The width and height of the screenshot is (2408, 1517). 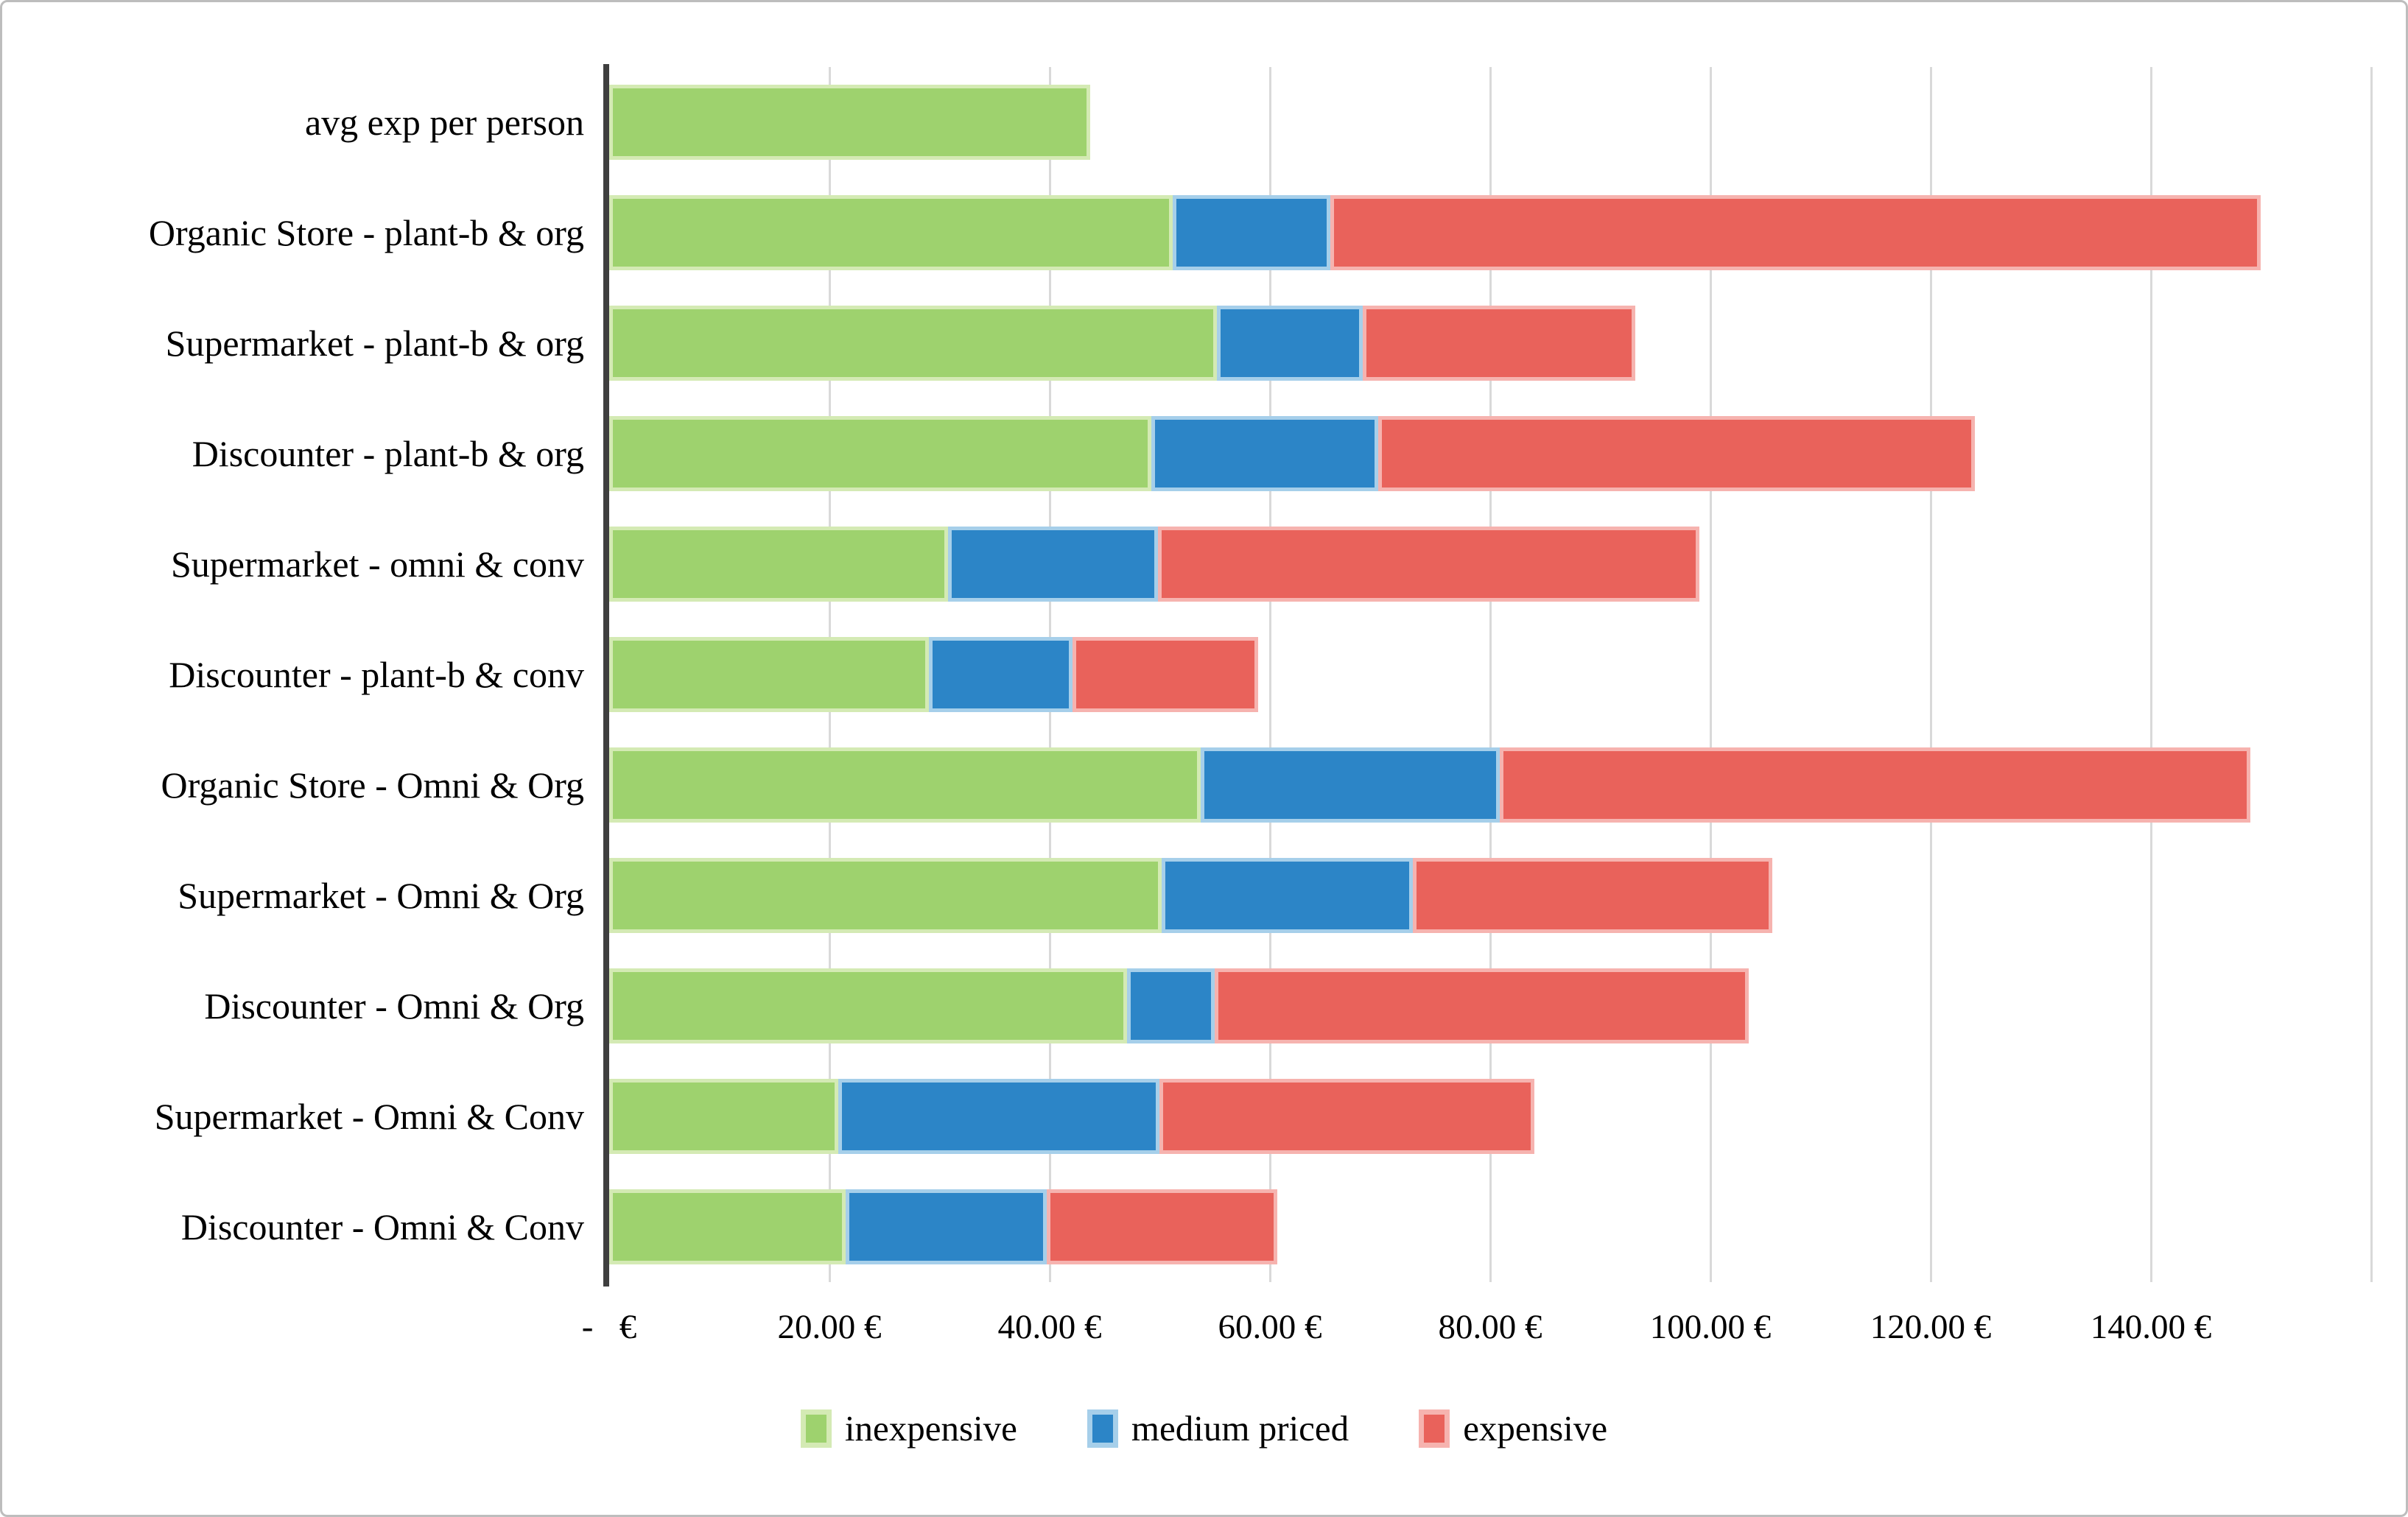 What do you see at coordinates (369, 1116) in the screenshot?
I see `category-label-supermarket-omni-conv: Supermarket - Omni & Conv` at bounding box center [369, 1116].